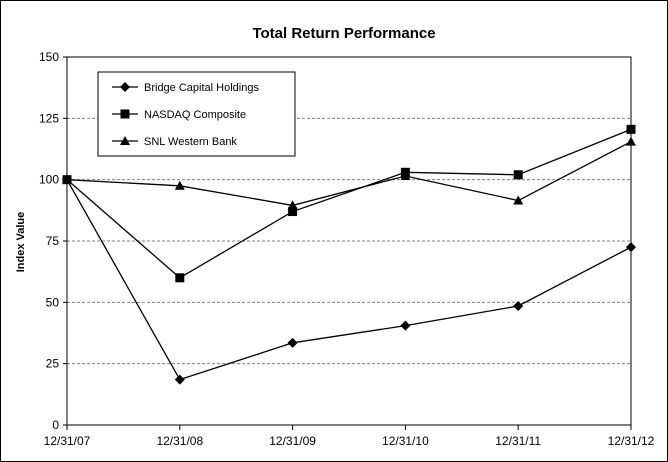 This screenshot has height=462, width=668. Describe the element at coordinates (343, 33) in the screenshot. I see `chart-title: Total Return Performance` at that location.